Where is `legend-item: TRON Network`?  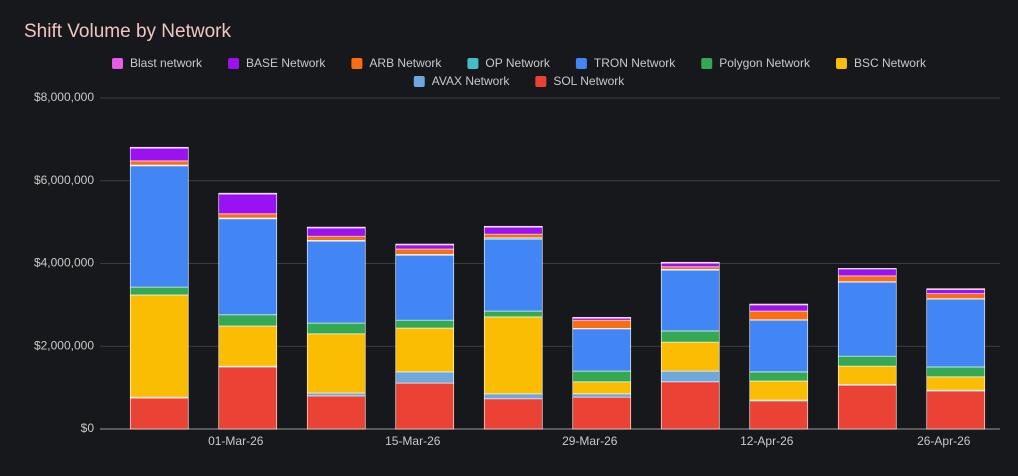
legend-item: TRON Network is located at coordinates (625, 63).